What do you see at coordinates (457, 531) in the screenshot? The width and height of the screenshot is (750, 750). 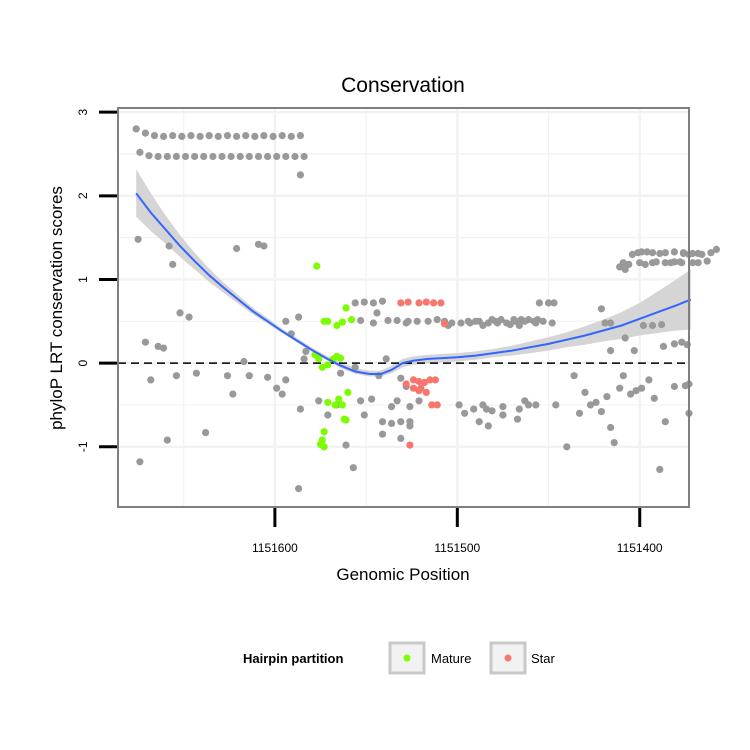 I see `x-axis: 1151600 1151500 1151400` at bounding box center [457, 531].